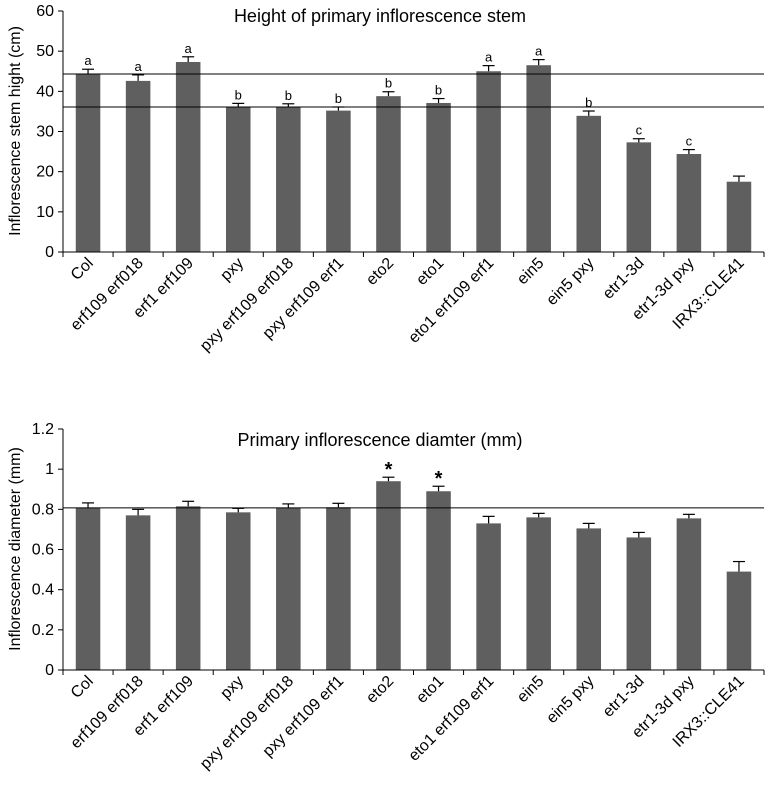 This screenshot has height=805, width=769. I want to click on y-tick-label: 60, so click(45, 11).